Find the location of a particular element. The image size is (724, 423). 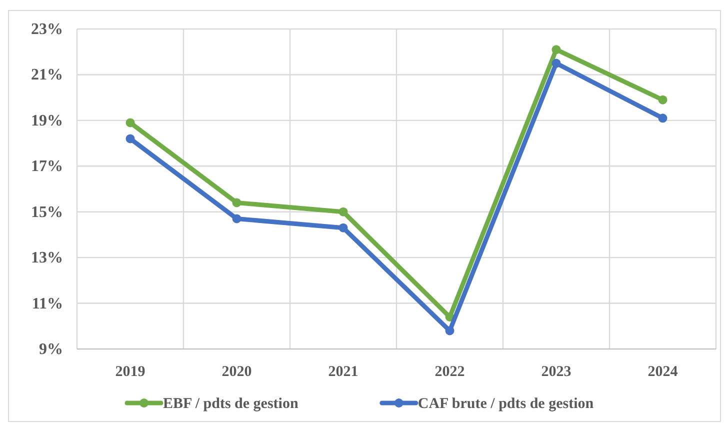

x-tick-label: 2024 is located at coordinates (663, 372).